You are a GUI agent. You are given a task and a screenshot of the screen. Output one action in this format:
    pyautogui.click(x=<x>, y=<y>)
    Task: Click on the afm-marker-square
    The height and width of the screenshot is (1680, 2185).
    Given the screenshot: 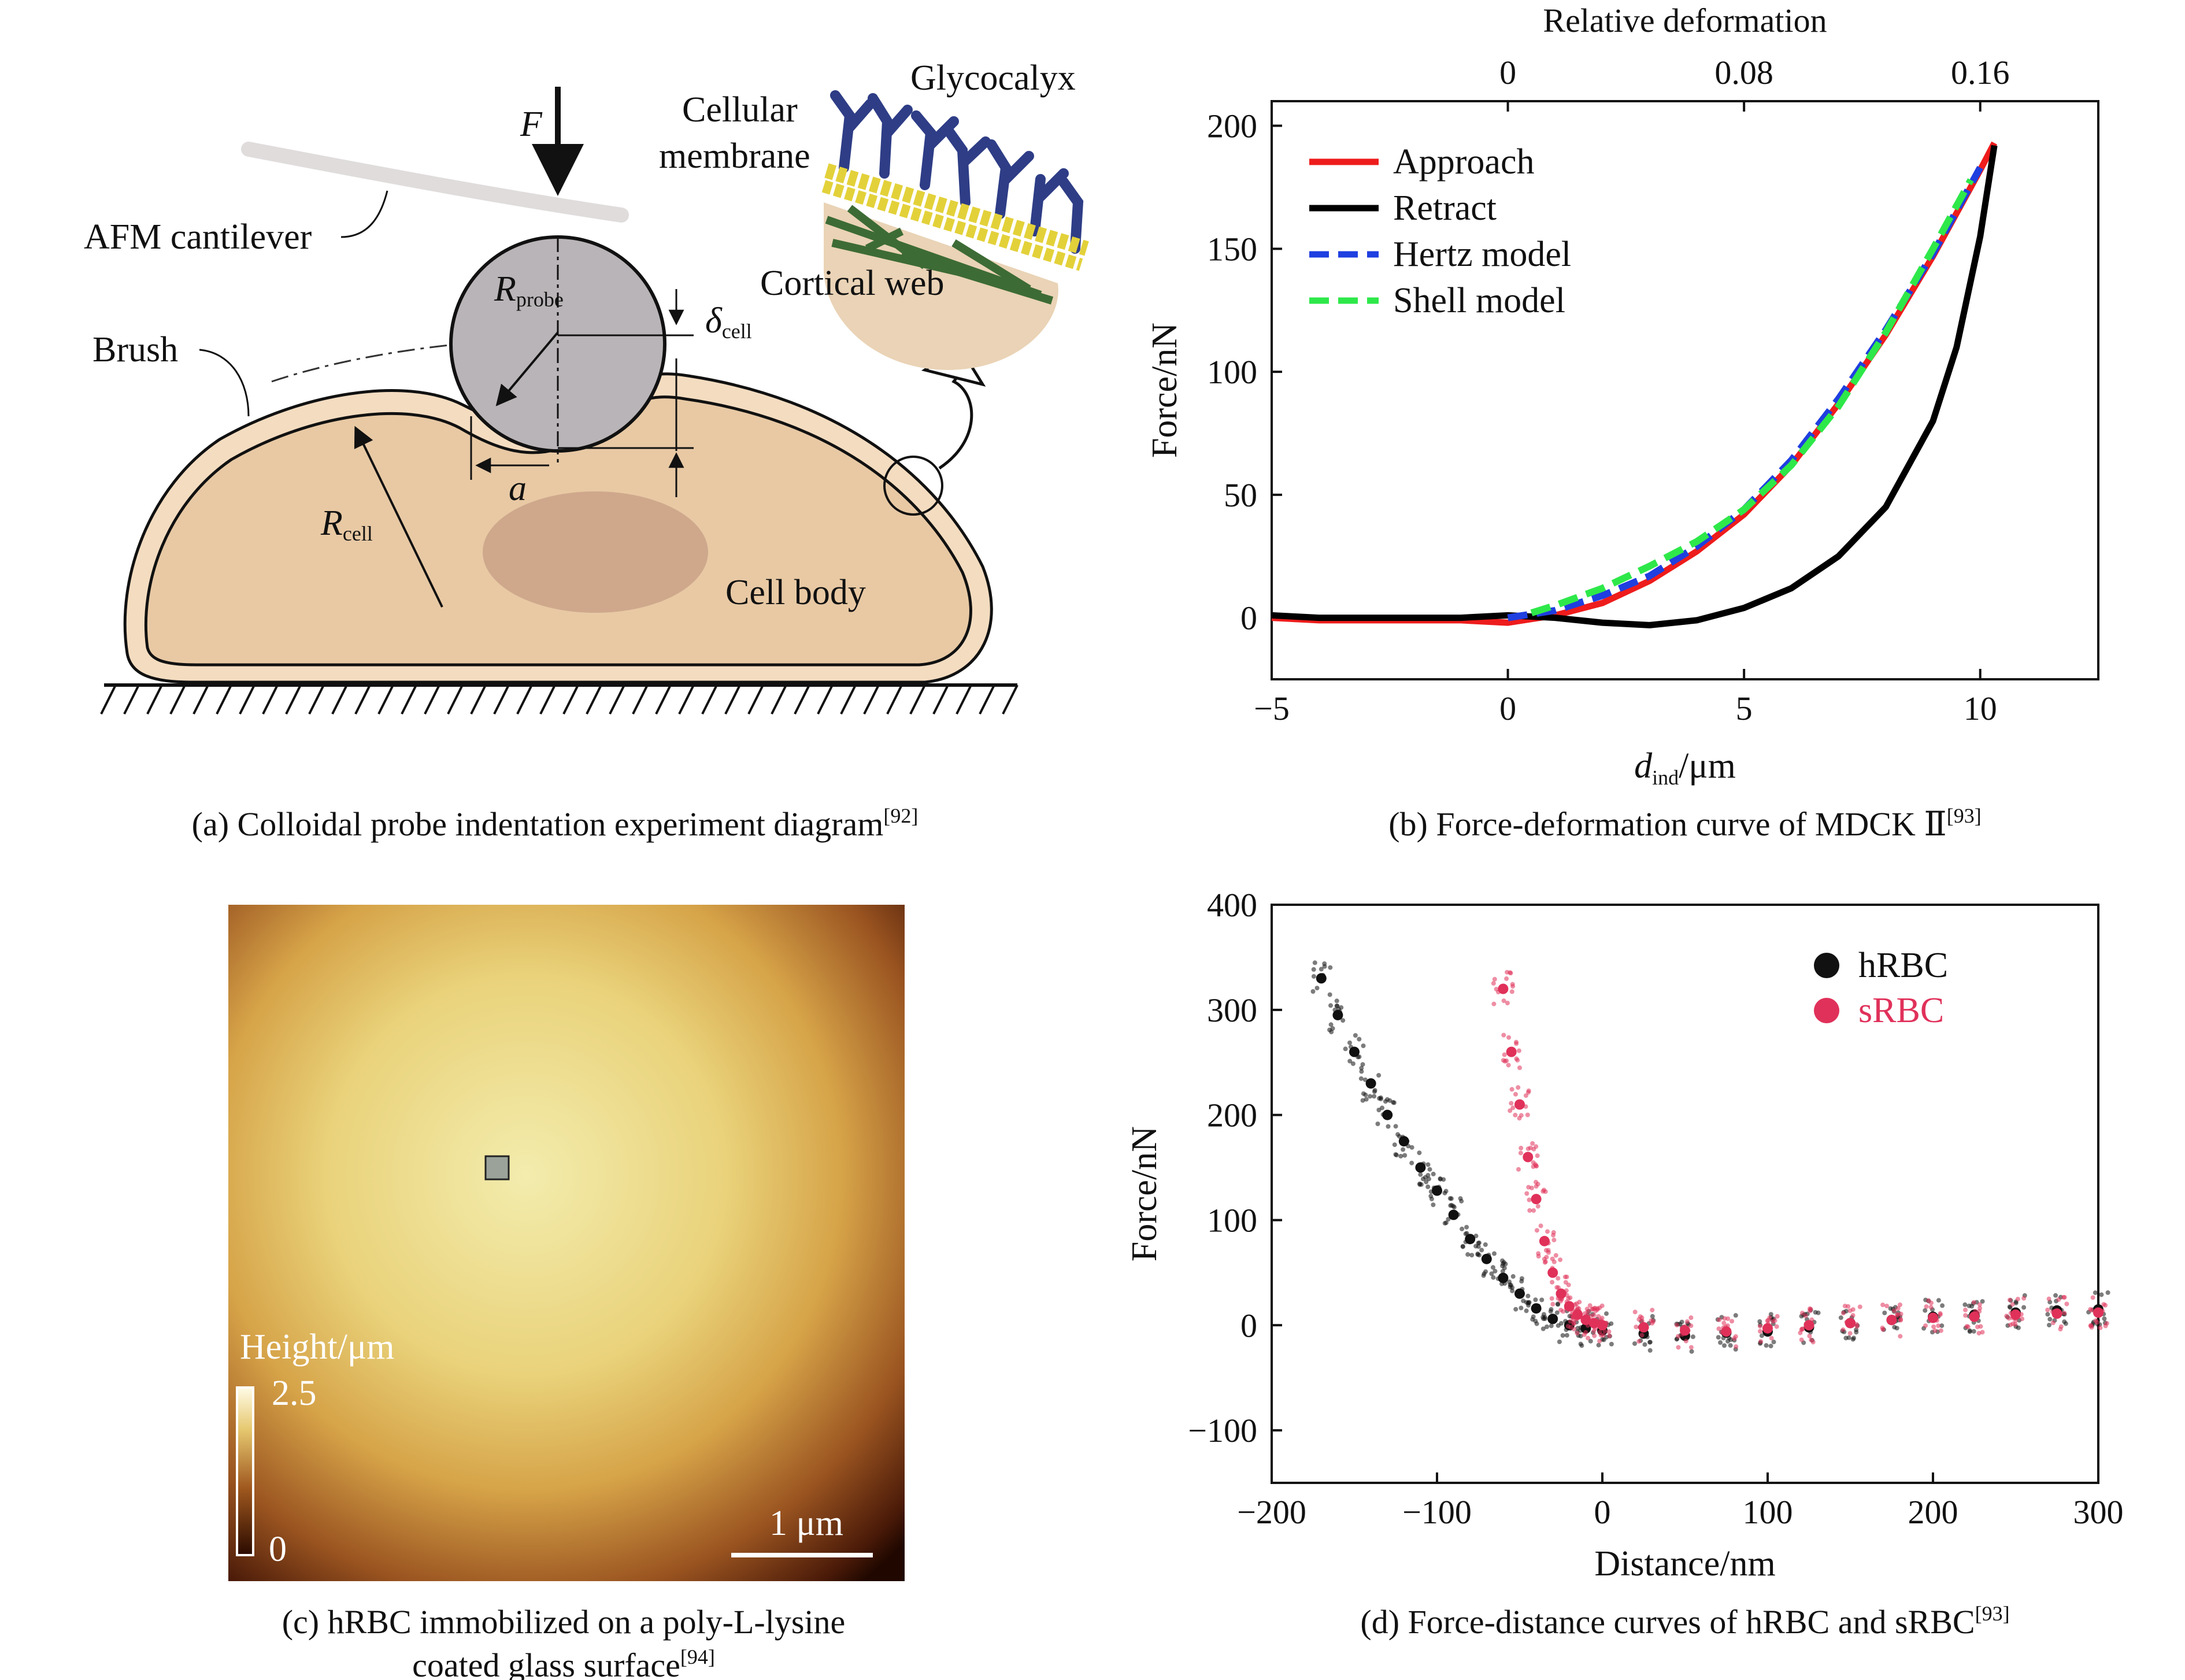 What is the action you would take?
    pyautogui.click(x=497, y=1168)
    